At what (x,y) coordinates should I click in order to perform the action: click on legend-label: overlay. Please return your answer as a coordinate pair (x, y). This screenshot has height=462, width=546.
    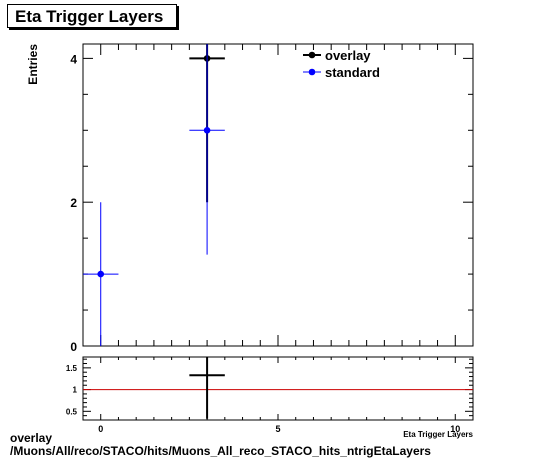
    Looking at the image, I should click on (348, 55).